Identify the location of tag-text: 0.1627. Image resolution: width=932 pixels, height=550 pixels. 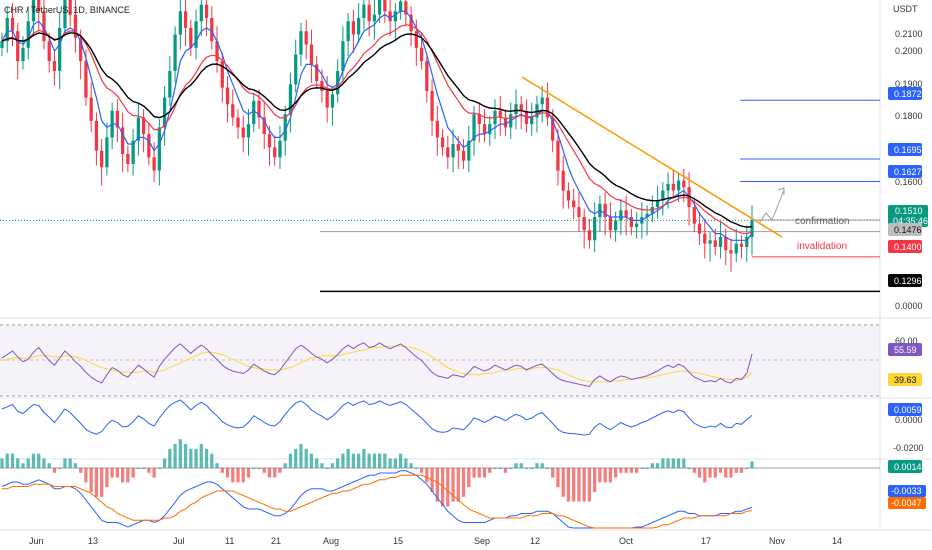
(908, 172).